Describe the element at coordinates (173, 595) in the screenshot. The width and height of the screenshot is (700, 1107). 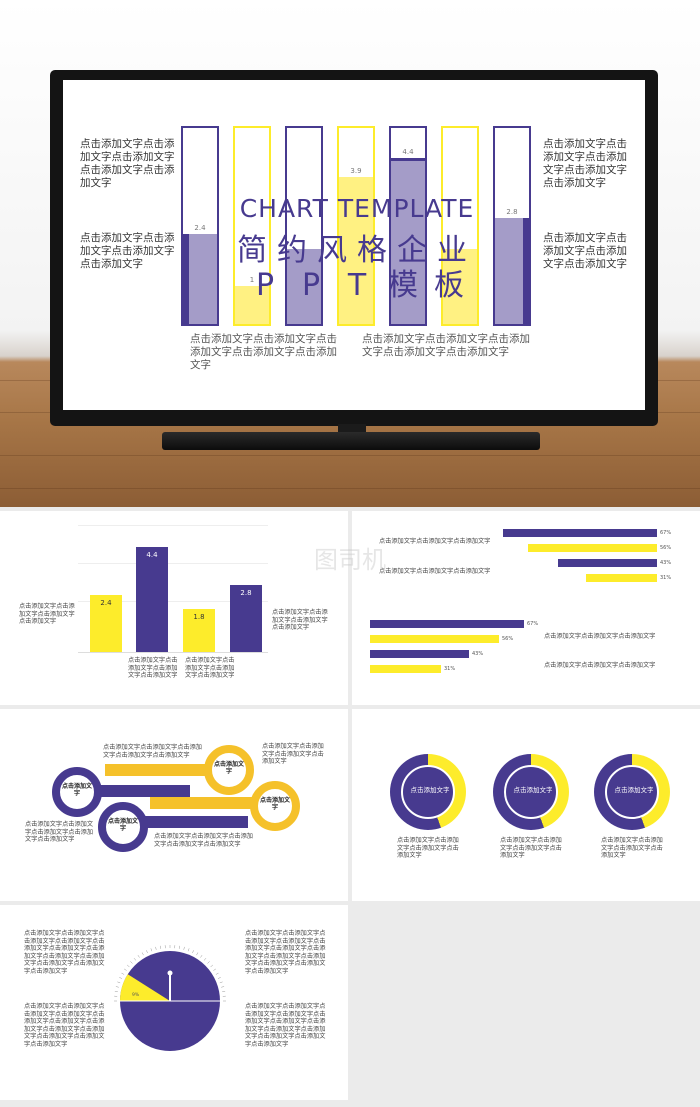
I see `bar-plot-area: 2.4 4.4 1.8 2.8` at that location.